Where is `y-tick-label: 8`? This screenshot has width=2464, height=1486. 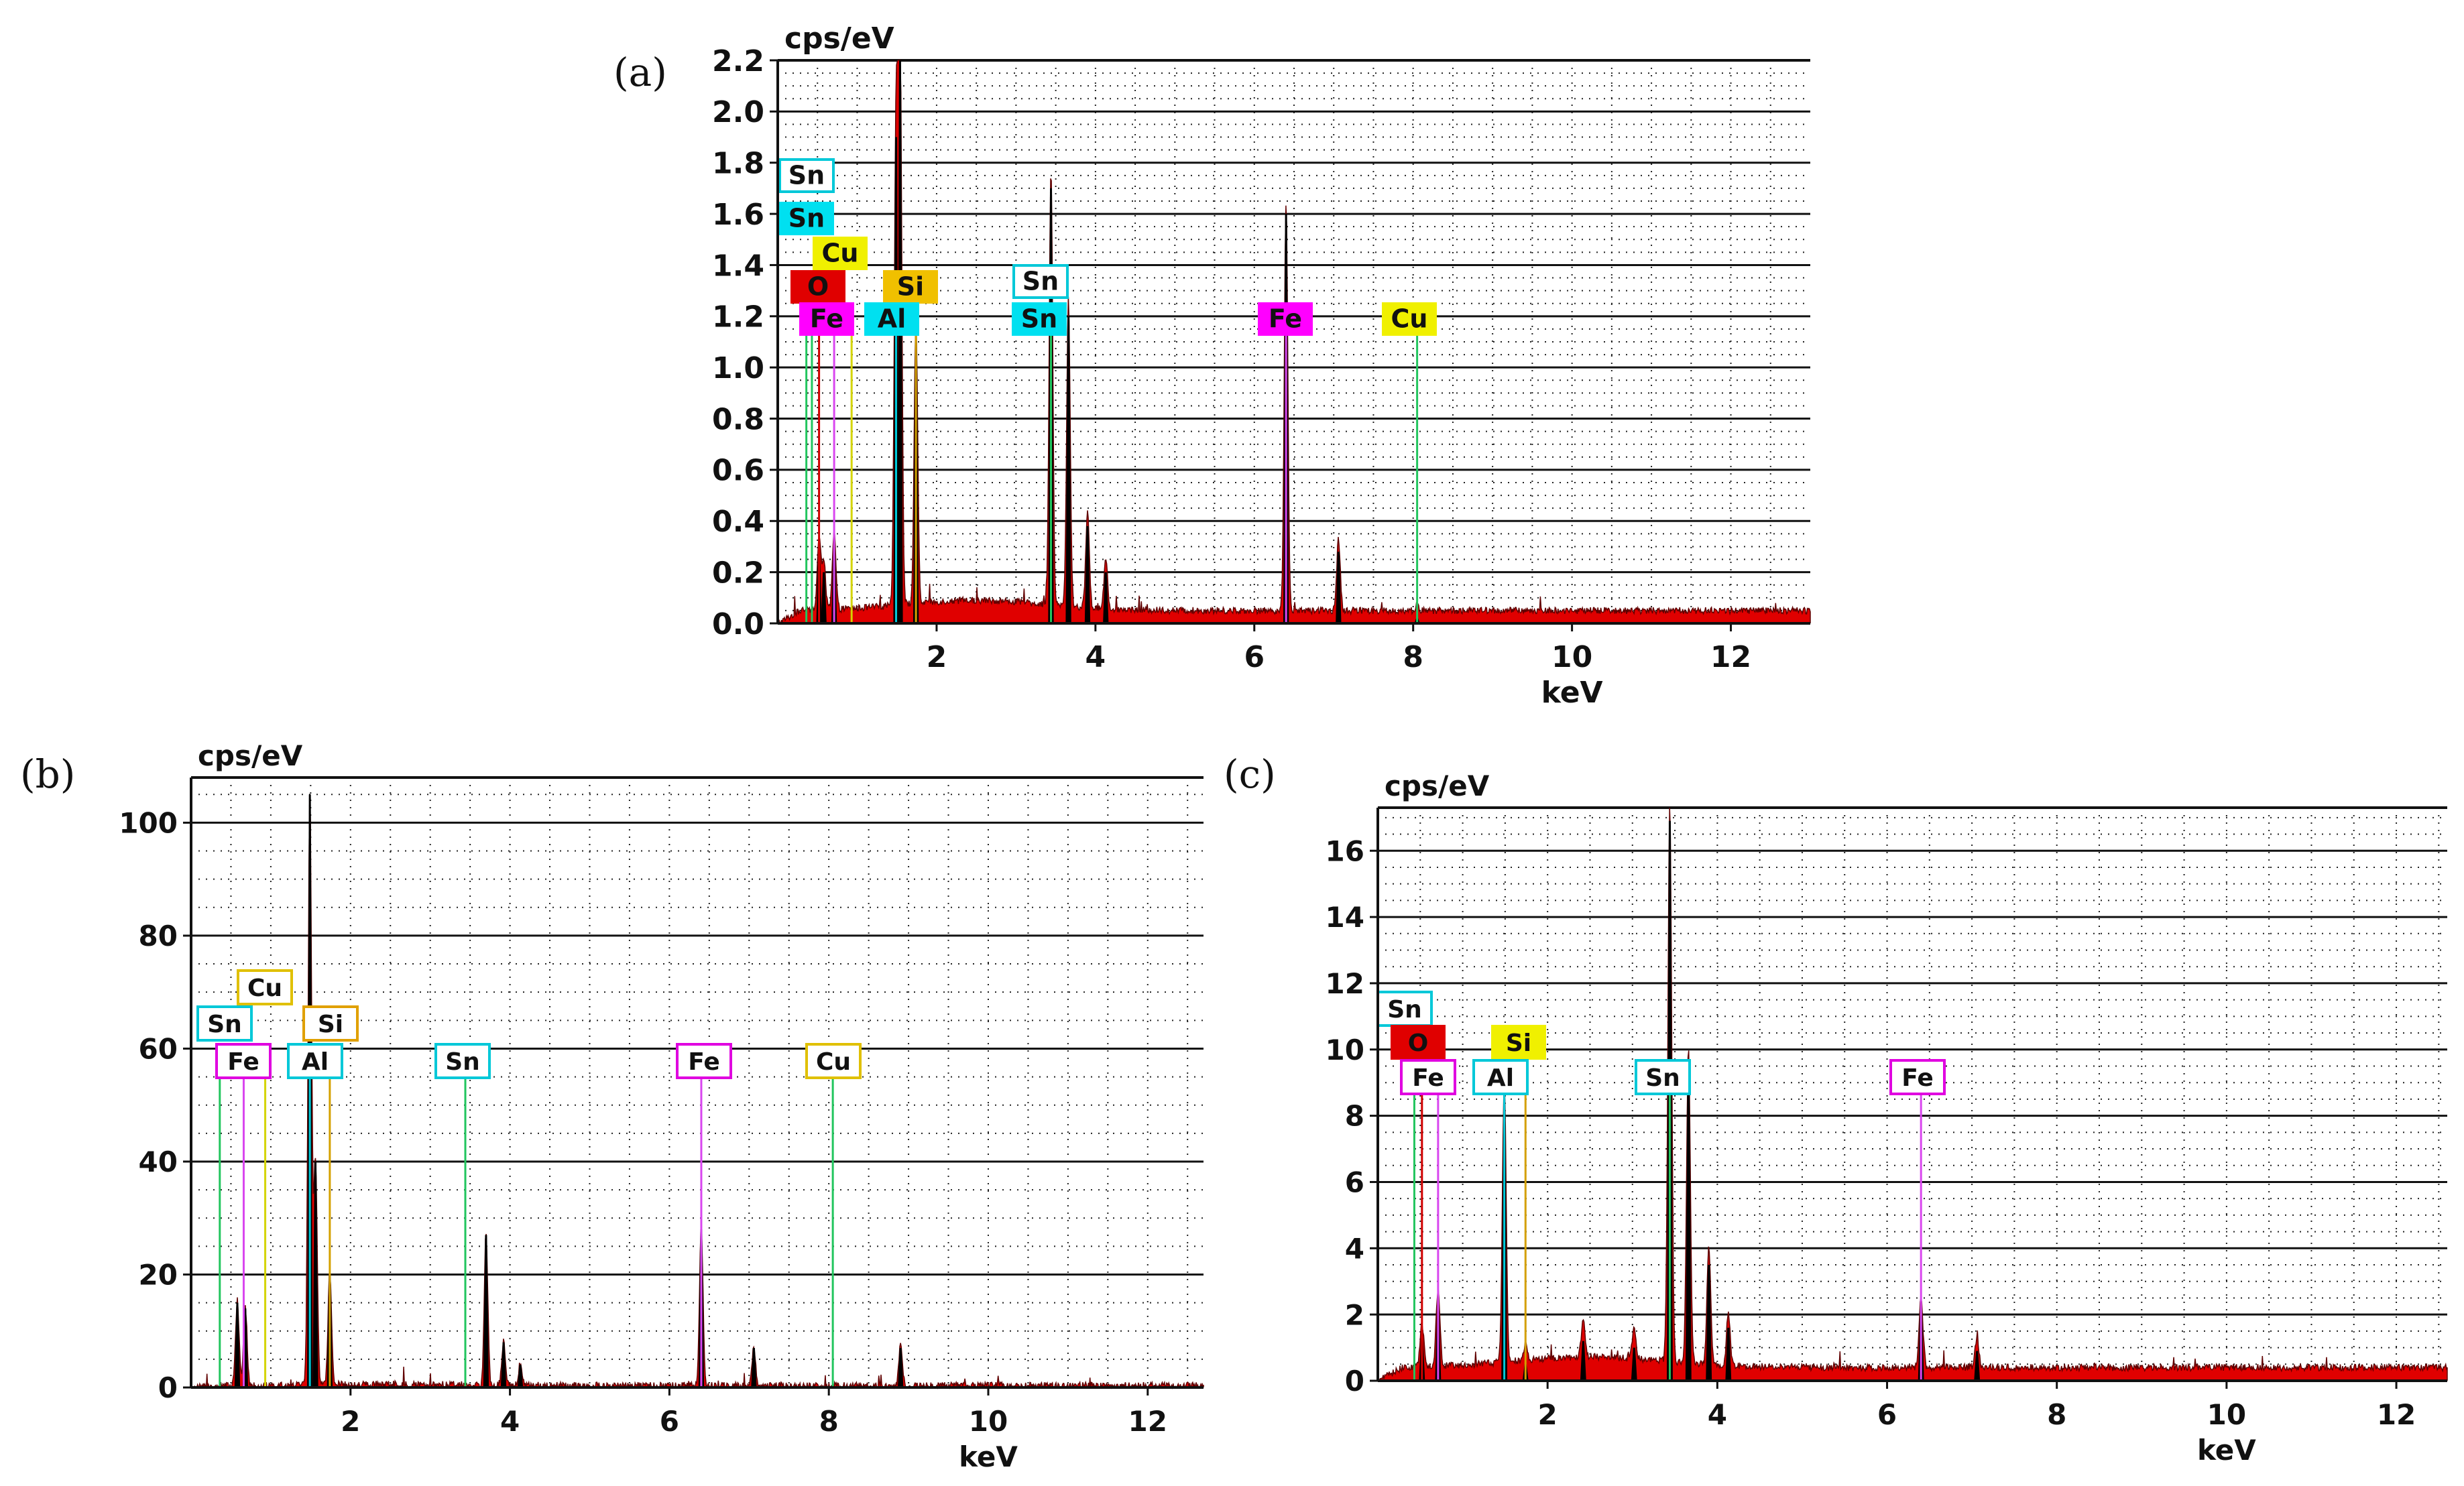 y-tick-label: 8 is located at coordinates (1354, 1116).